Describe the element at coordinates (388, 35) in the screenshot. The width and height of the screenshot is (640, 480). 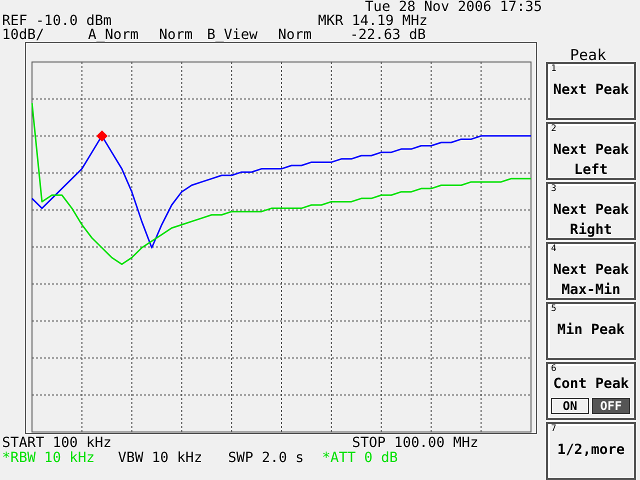
I see `text: -22.63 dB` at that location.